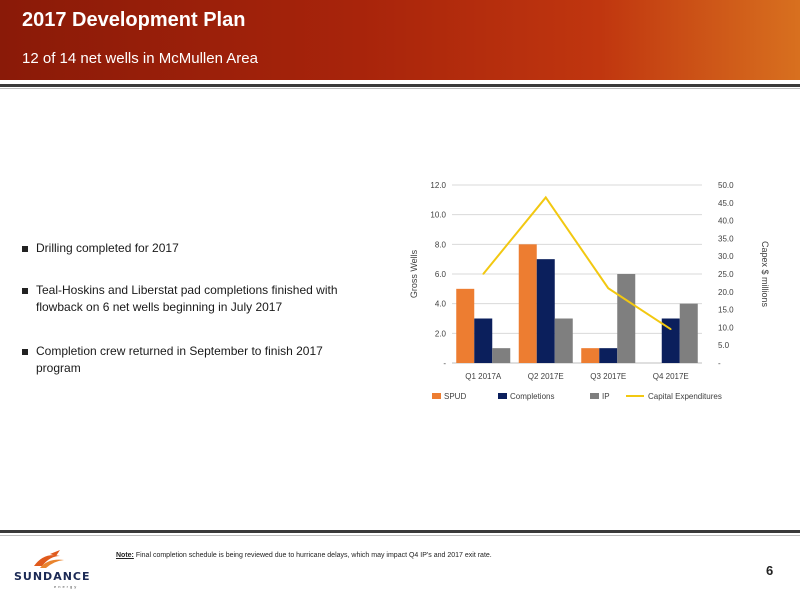  Describe the element at coordinates (765, 274) in the screenshot. I see `y2-axis-title: Capex $ millions` at that location.